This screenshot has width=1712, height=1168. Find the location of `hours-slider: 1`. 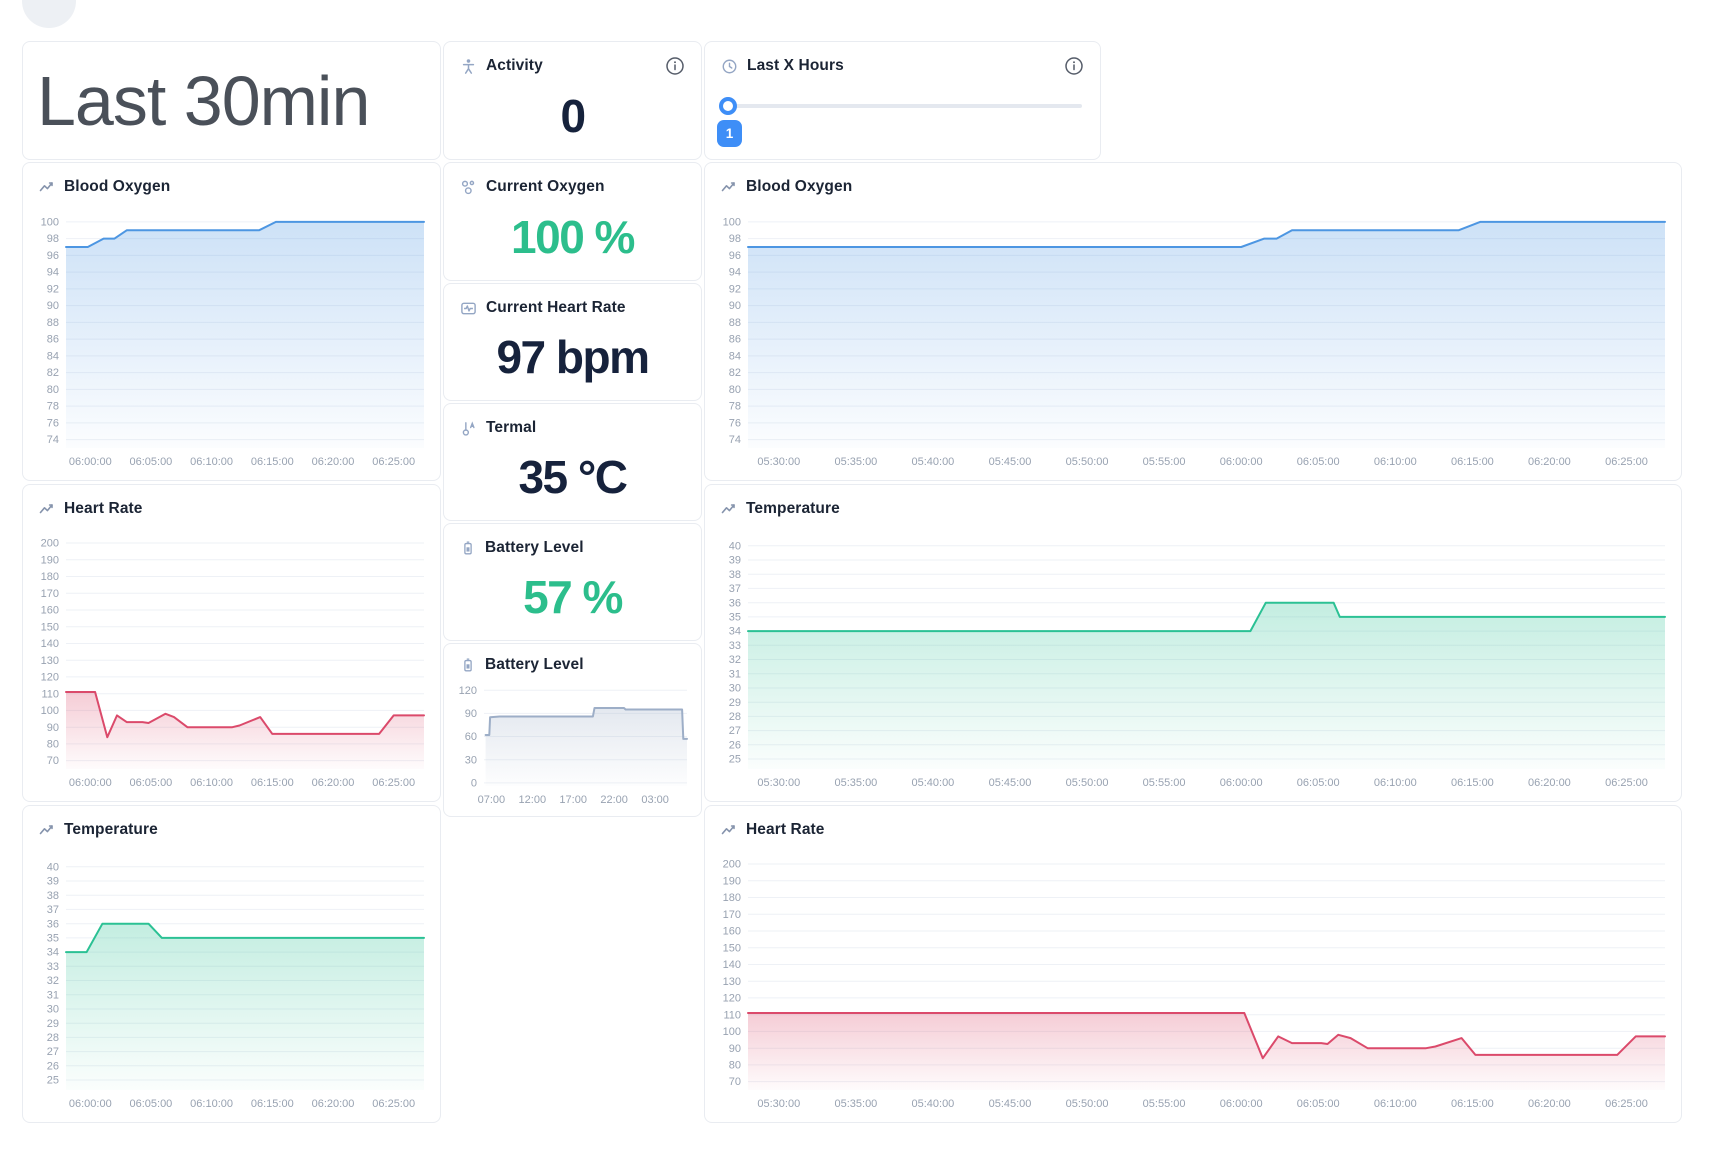

hours-slider: 1 is located at coordinates (900, 122).